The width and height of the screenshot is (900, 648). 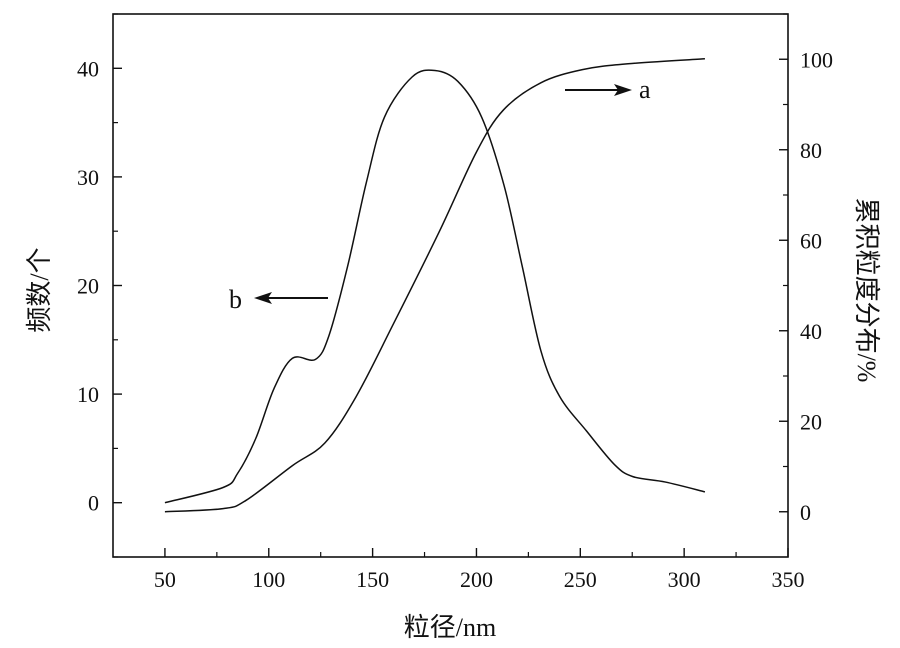 What do you see at coordinates (372, 579) in the screenshot?
I see `x-tick-label: 150` at bounding box center [372, 579].